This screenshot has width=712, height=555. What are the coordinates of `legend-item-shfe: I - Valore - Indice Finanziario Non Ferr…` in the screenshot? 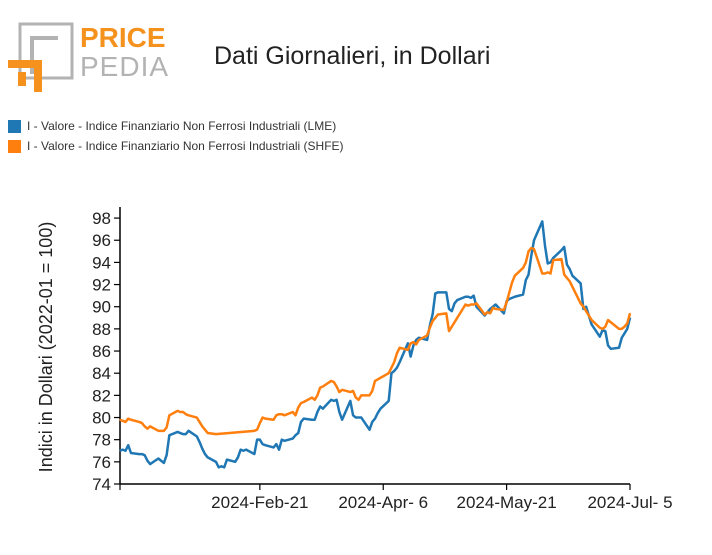 It's located at (176, 146).